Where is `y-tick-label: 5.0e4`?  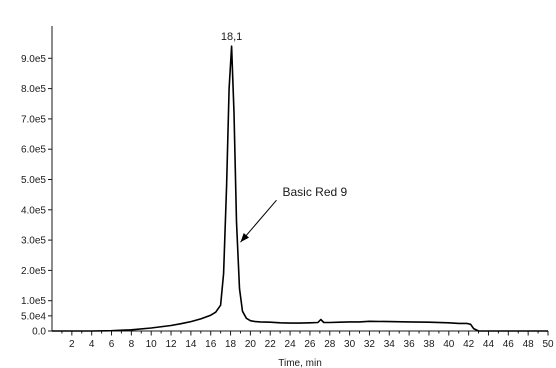 y-tick-label: 5.0e4 is located at coordinates (33, 316).